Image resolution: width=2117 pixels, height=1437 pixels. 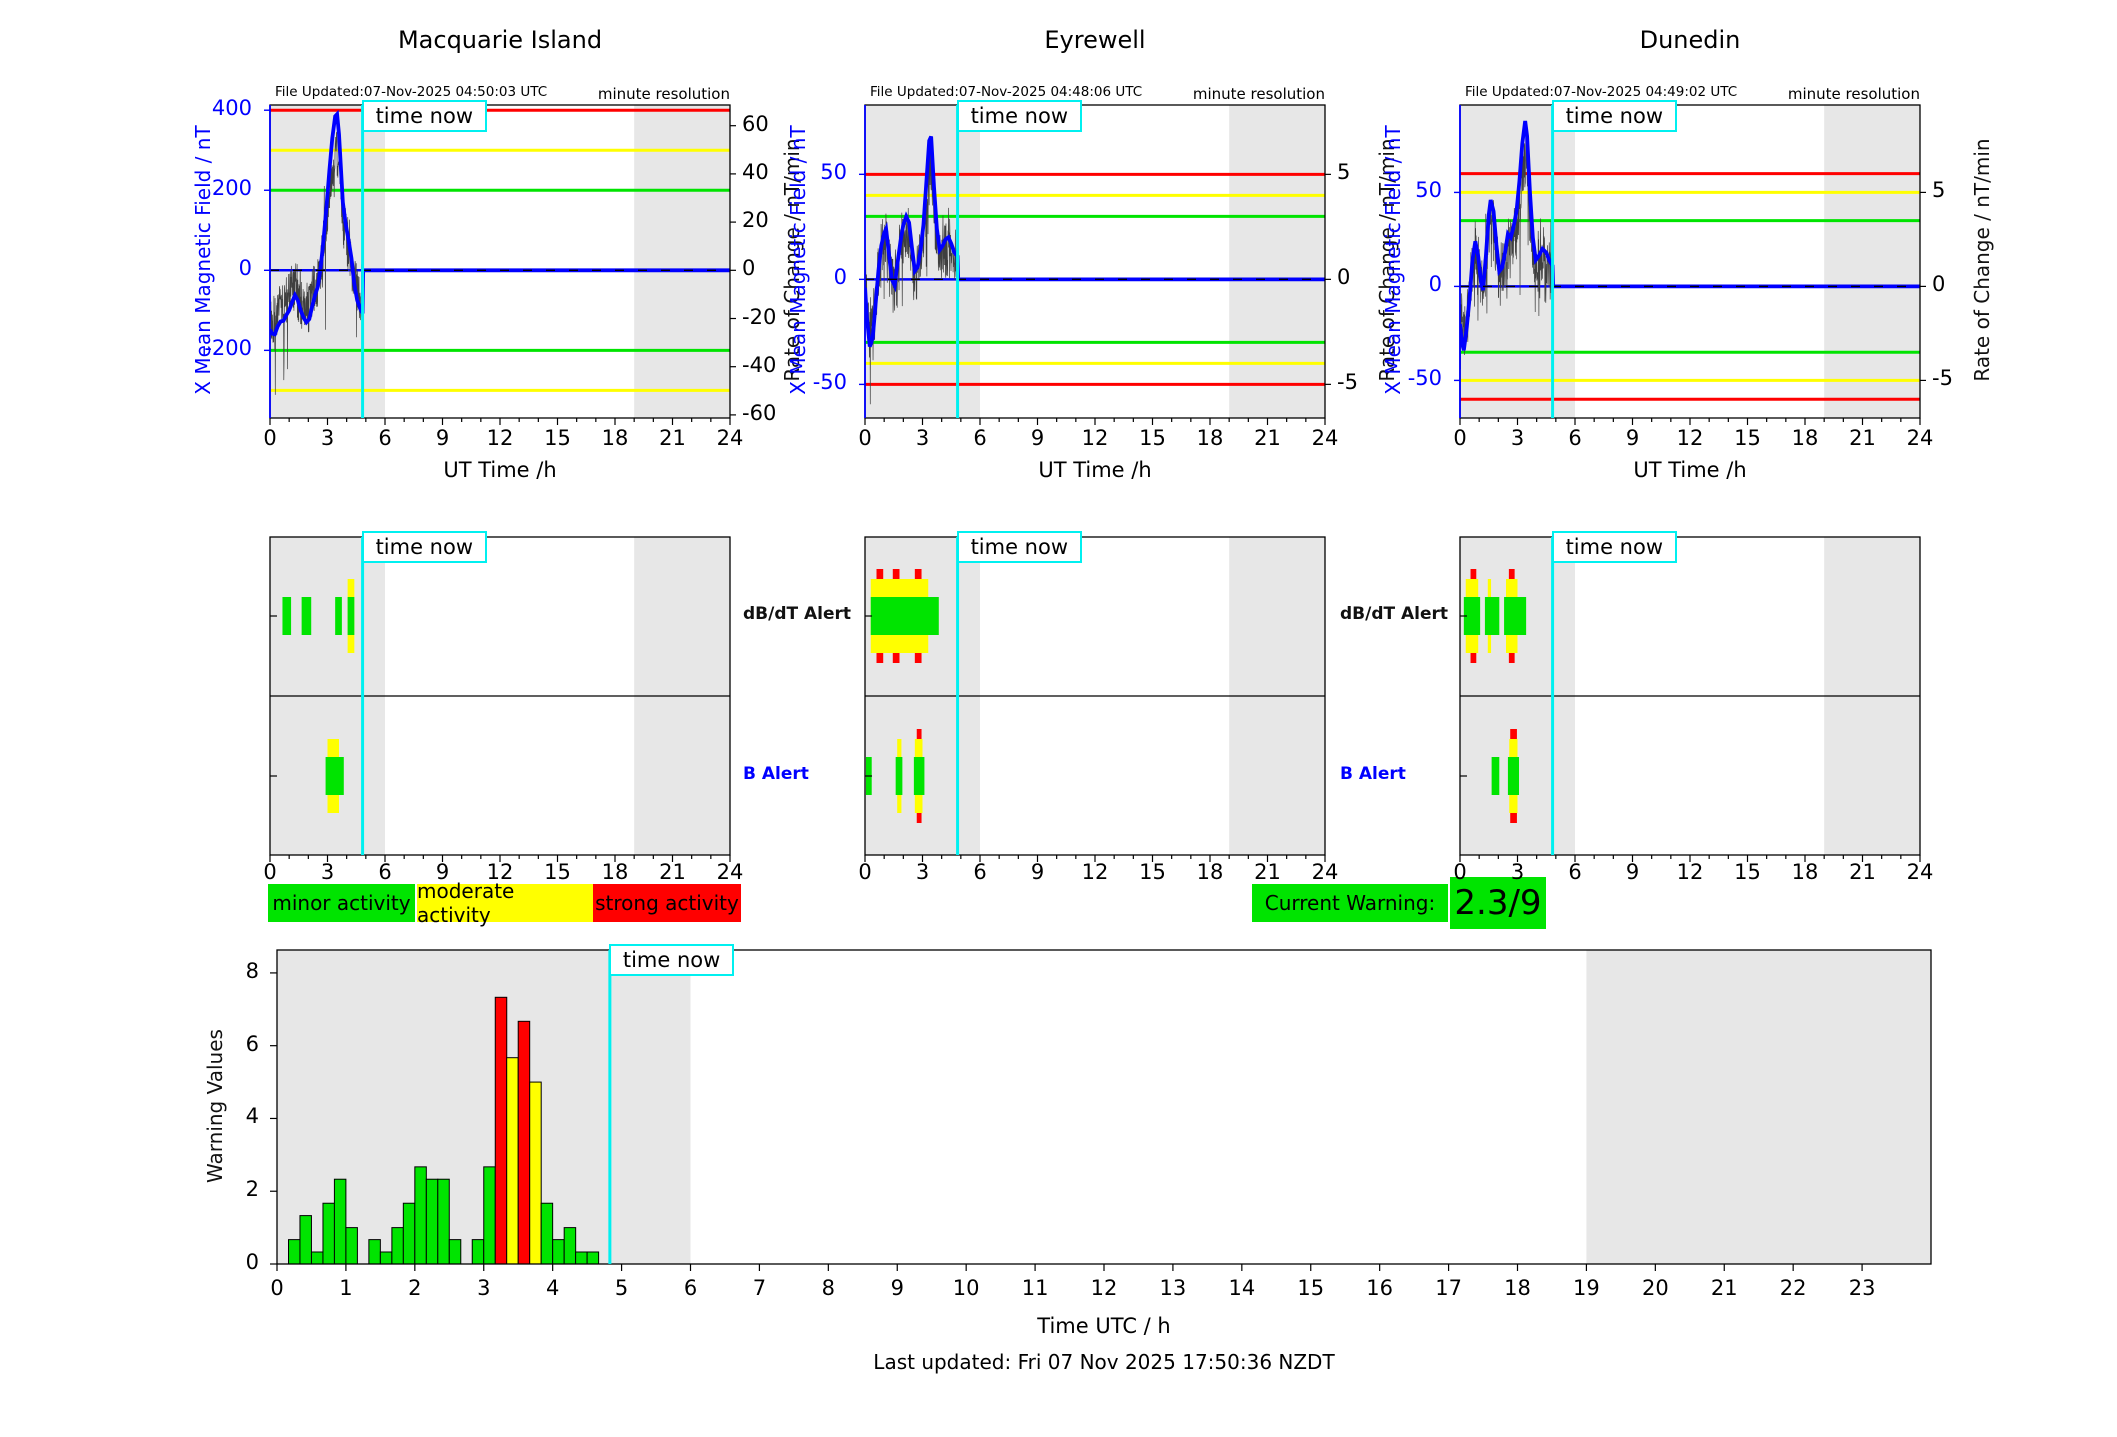 What do you see at coordinates (1095, 470) in the screenshot?
I see `xaxis-title-1: UT Time /h` at bounding box center [1095, 470].